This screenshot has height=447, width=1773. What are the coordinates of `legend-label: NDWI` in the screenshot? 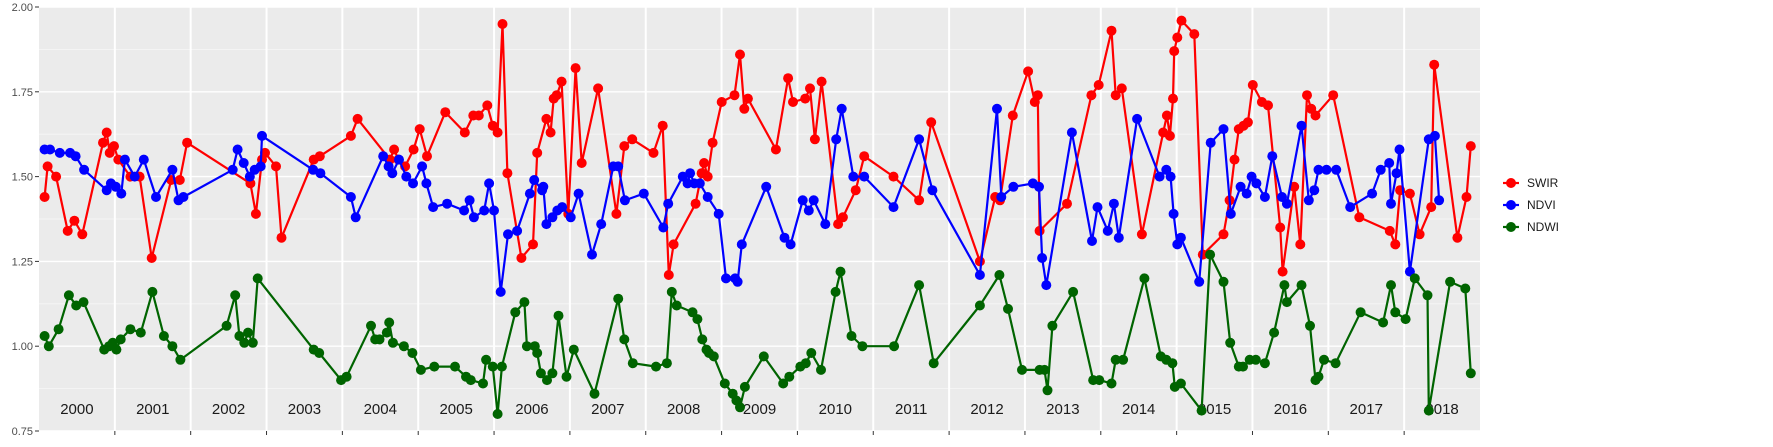 It's located at (1543, 227).